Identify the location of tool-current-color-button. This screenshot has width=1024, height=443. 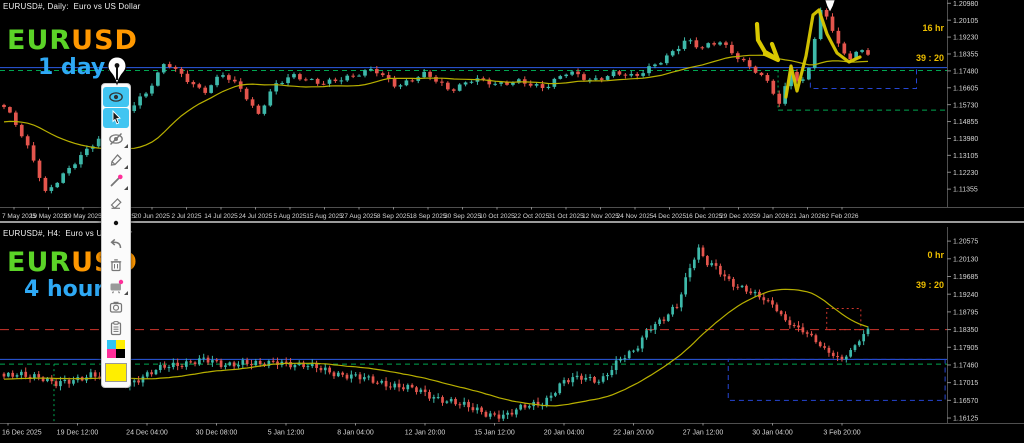
(116, 372).